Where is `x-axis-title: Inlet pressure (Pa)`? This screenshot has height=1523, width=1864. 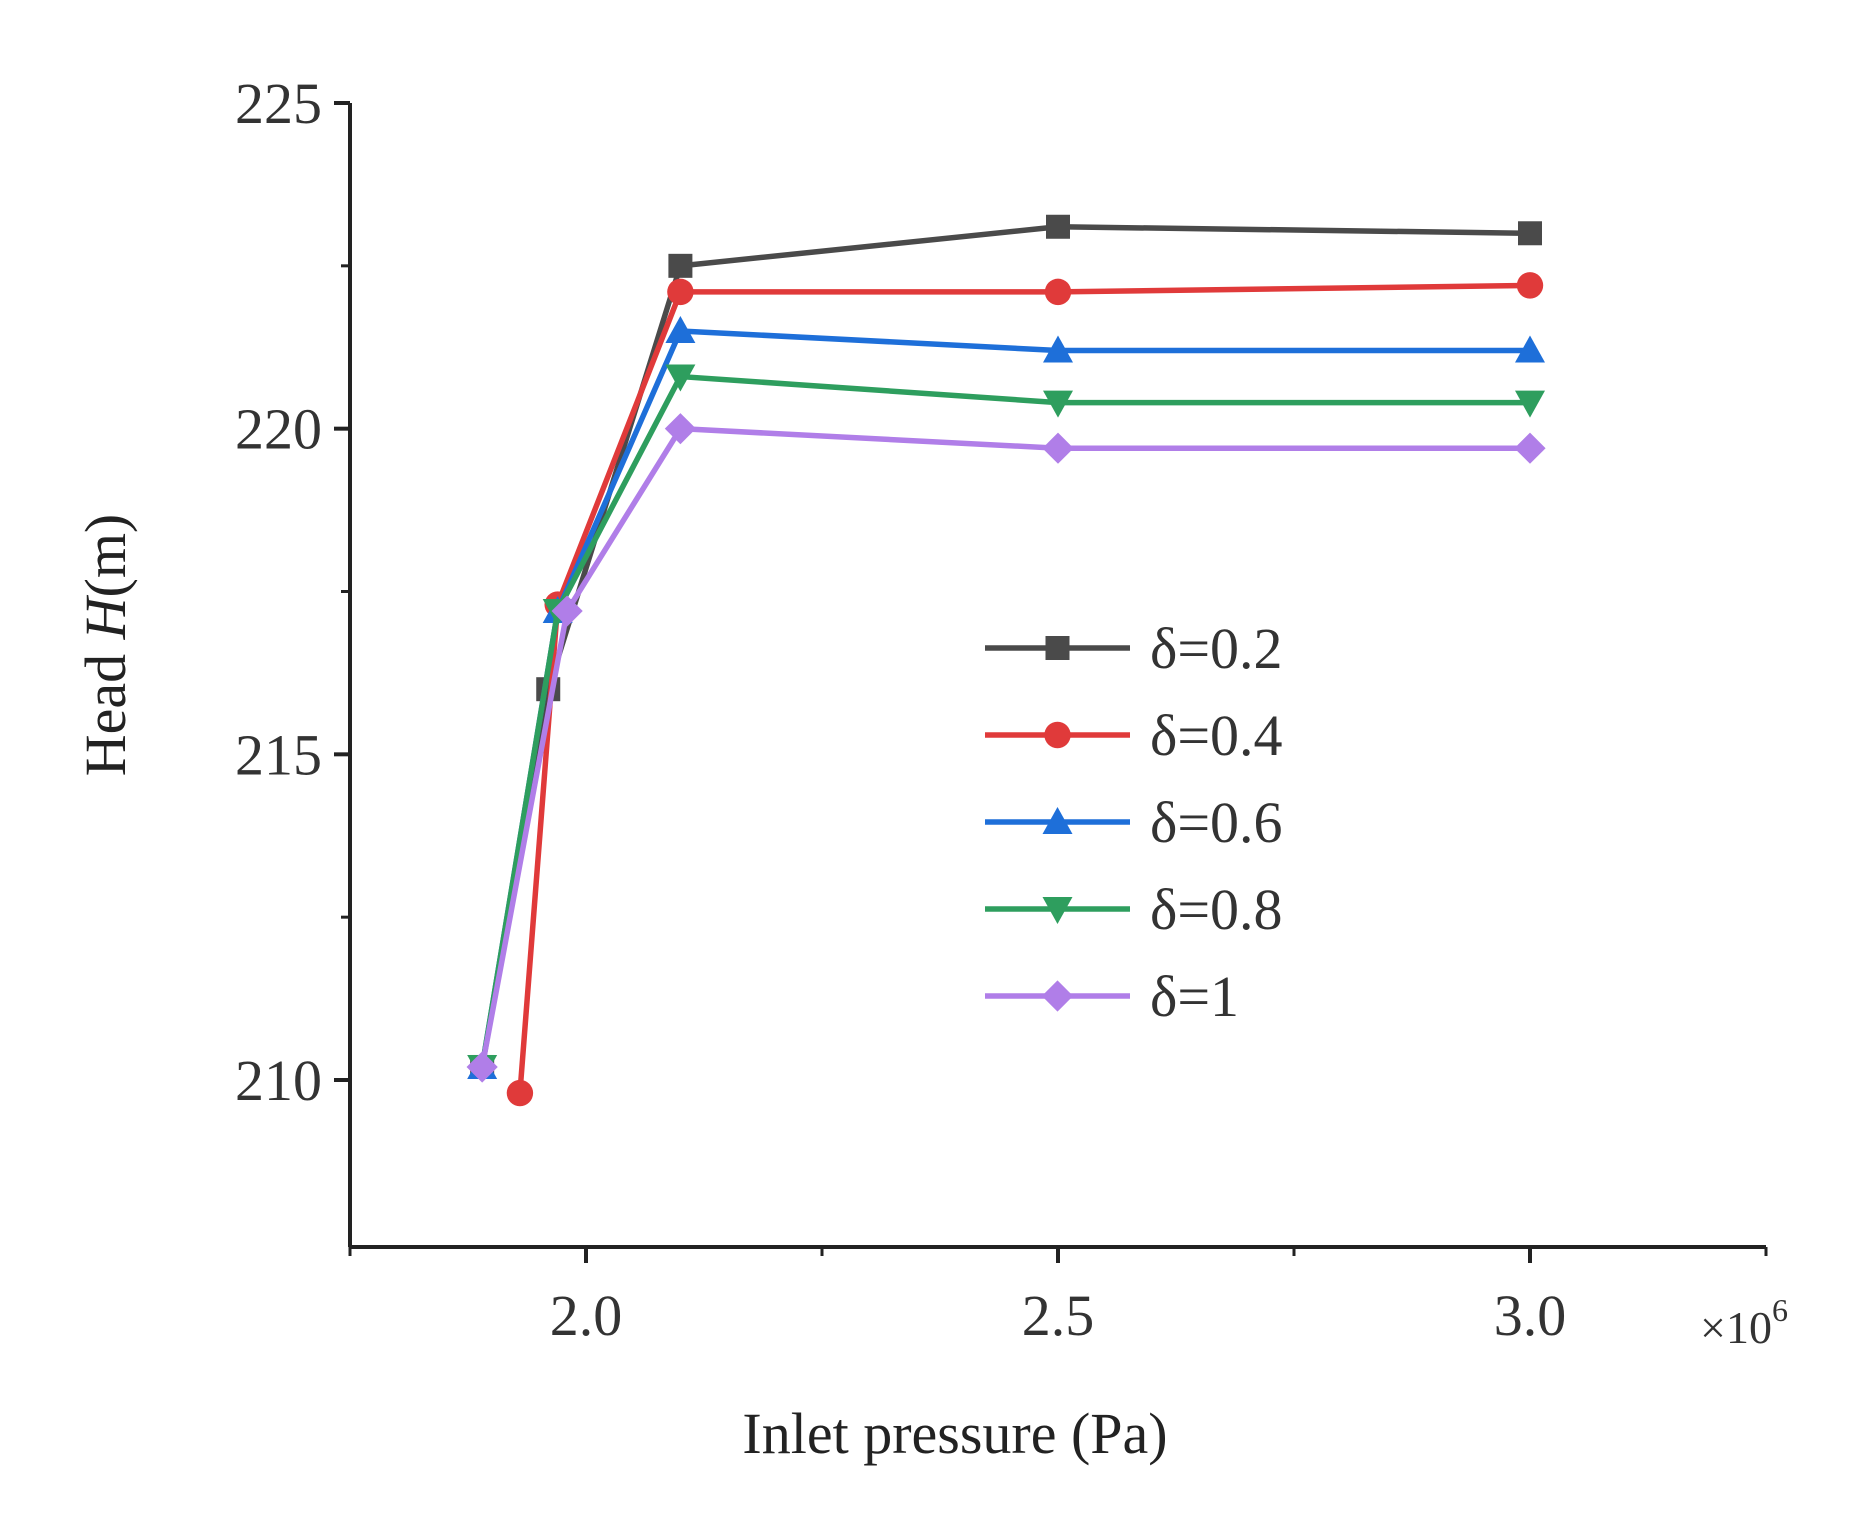 x-axis-title: Inlet pressure (Pa) is located at coordinates (954, 1433).